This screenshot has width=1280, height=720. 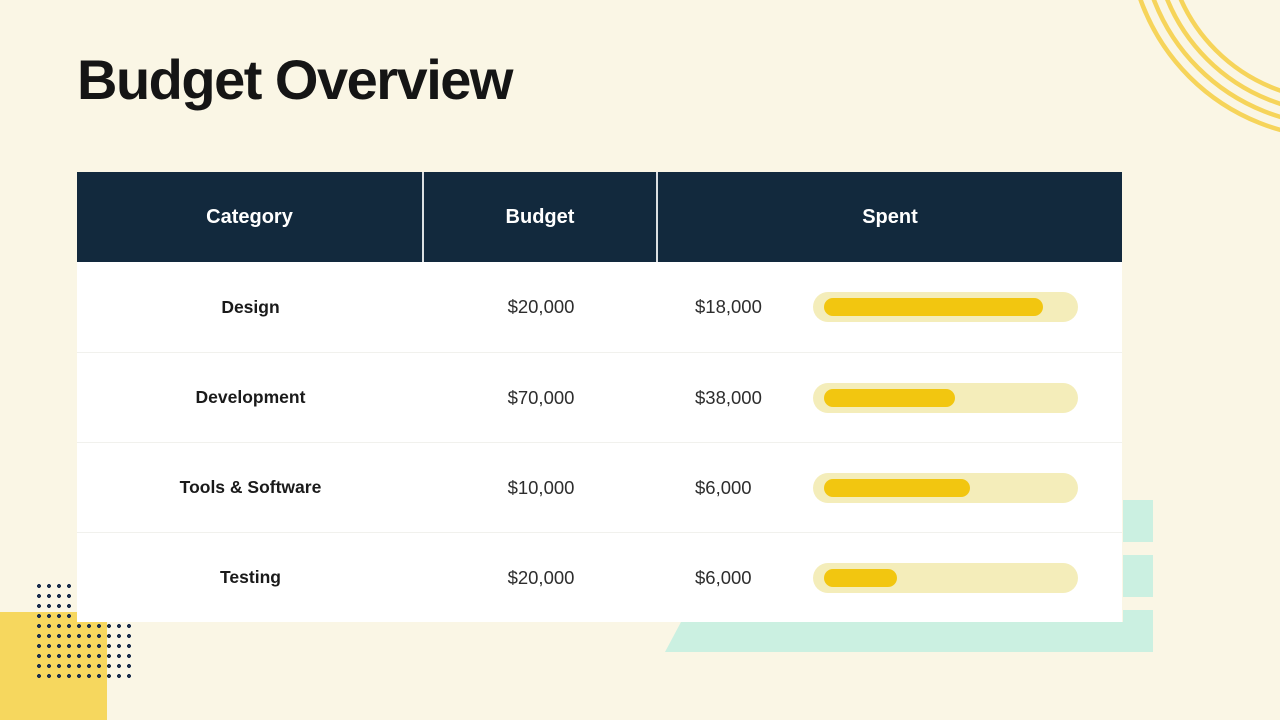 What do you see at coordinates (541, 397) in the screenshot?
I see `budget-cell: $70,000` at bounding box center [541, 397].